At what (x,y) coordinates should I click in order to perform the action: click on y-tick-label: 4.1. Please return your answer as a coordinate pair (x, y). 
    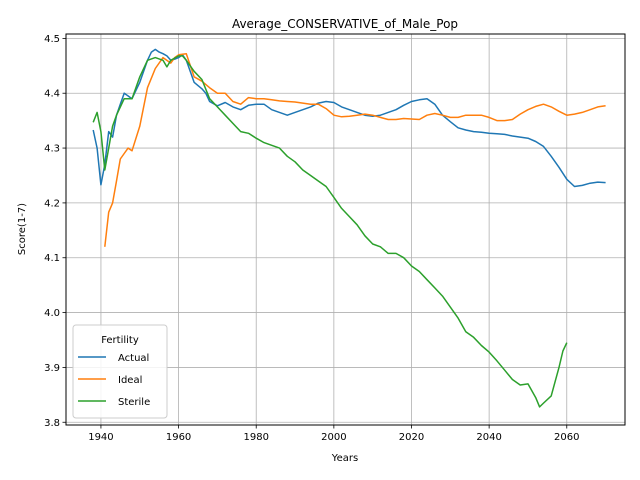
    Looking at the image, I should click on (52, 258).